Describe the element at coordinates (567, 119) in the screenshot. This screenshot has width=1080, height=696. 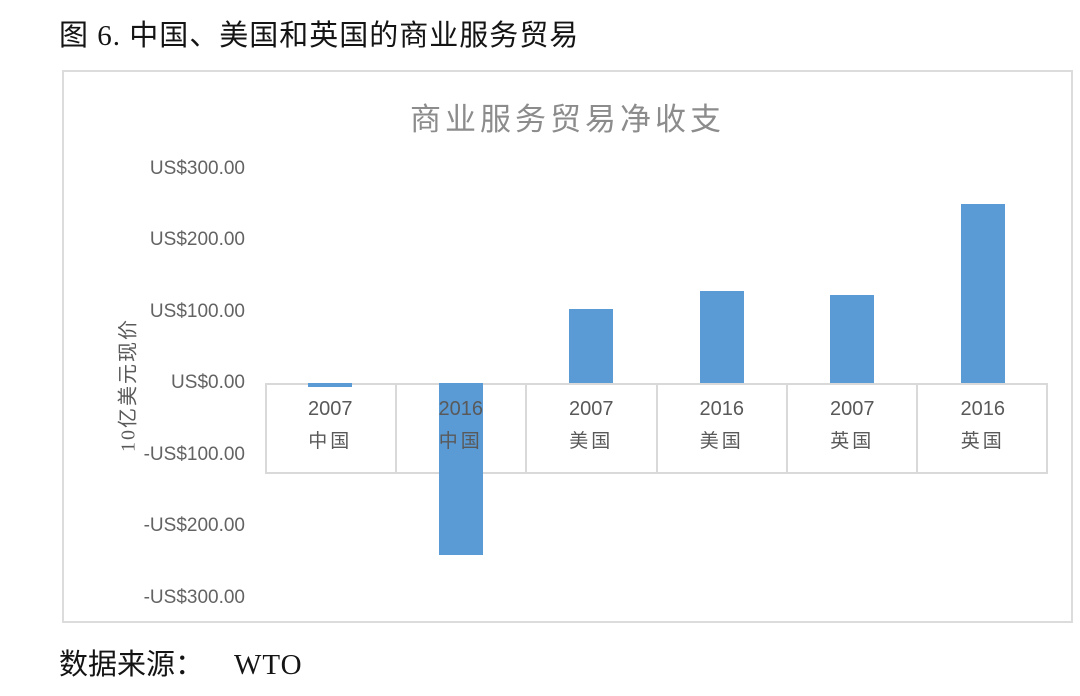
I see `chart-title: 商业服务贸易净收支` at that location.